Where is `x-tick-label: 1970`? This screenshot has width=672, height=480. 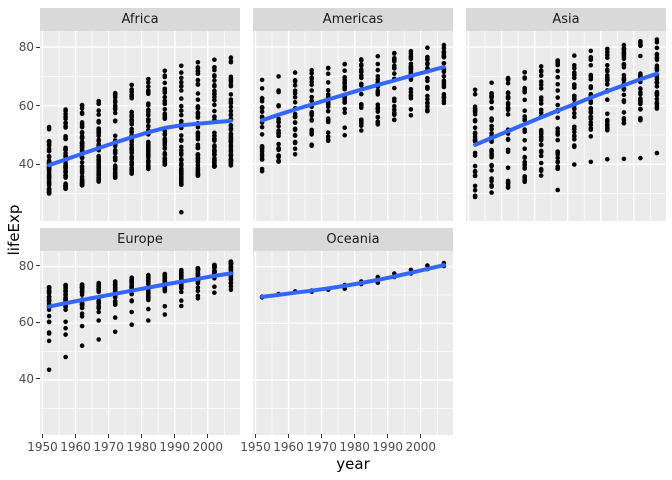
x-tick-label: 1970 is located at coordinates (321, 447).